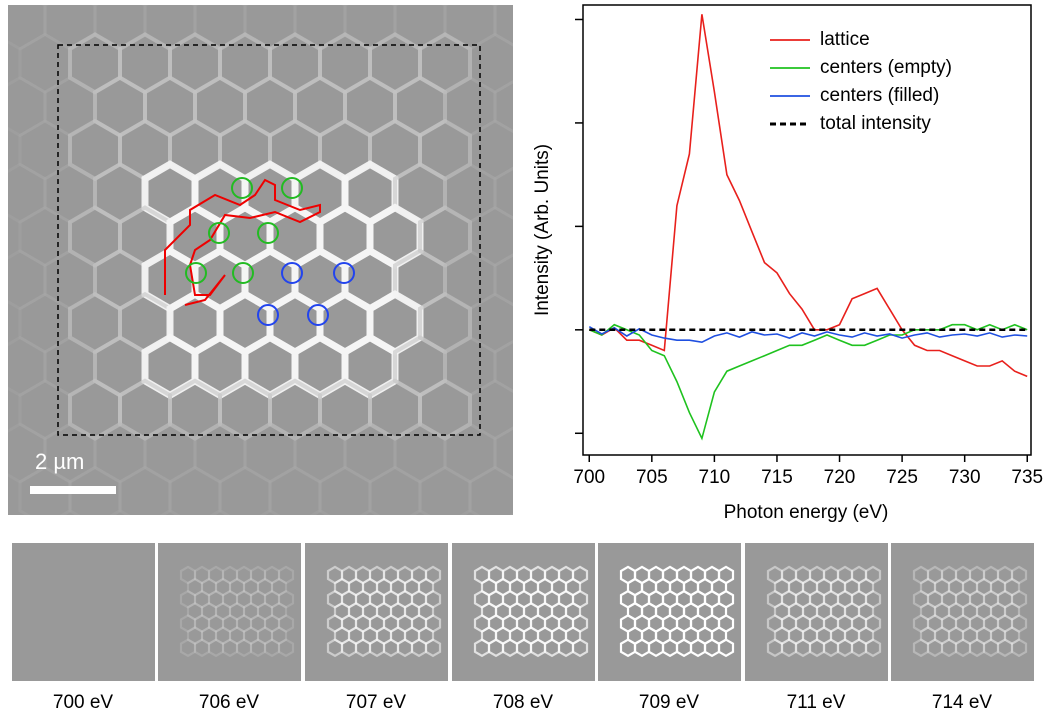 This screenshot has height=719, width=1051. I want to click on thumb-honeycomb, so click(384, 611).